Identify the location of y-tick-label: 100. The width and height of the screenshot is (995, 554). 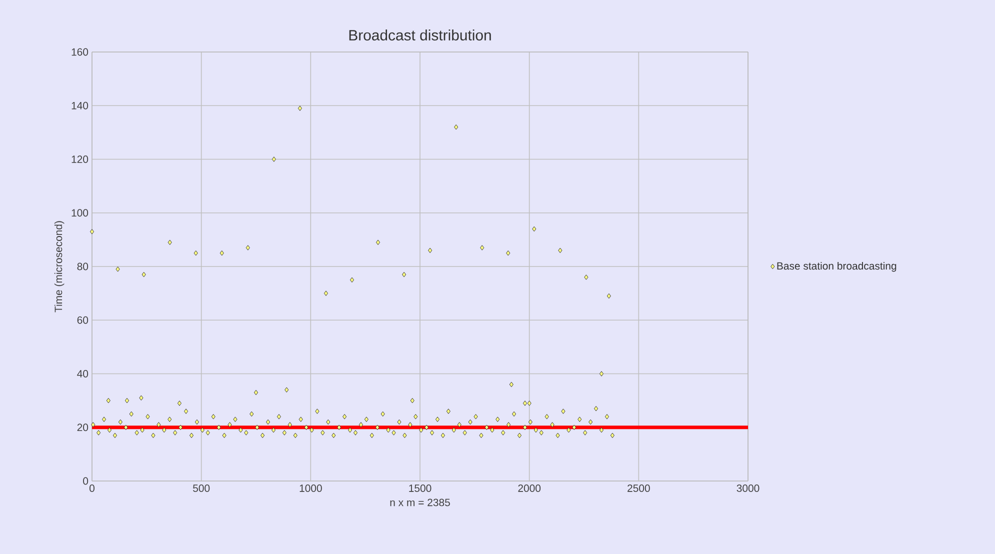
(80, 213).